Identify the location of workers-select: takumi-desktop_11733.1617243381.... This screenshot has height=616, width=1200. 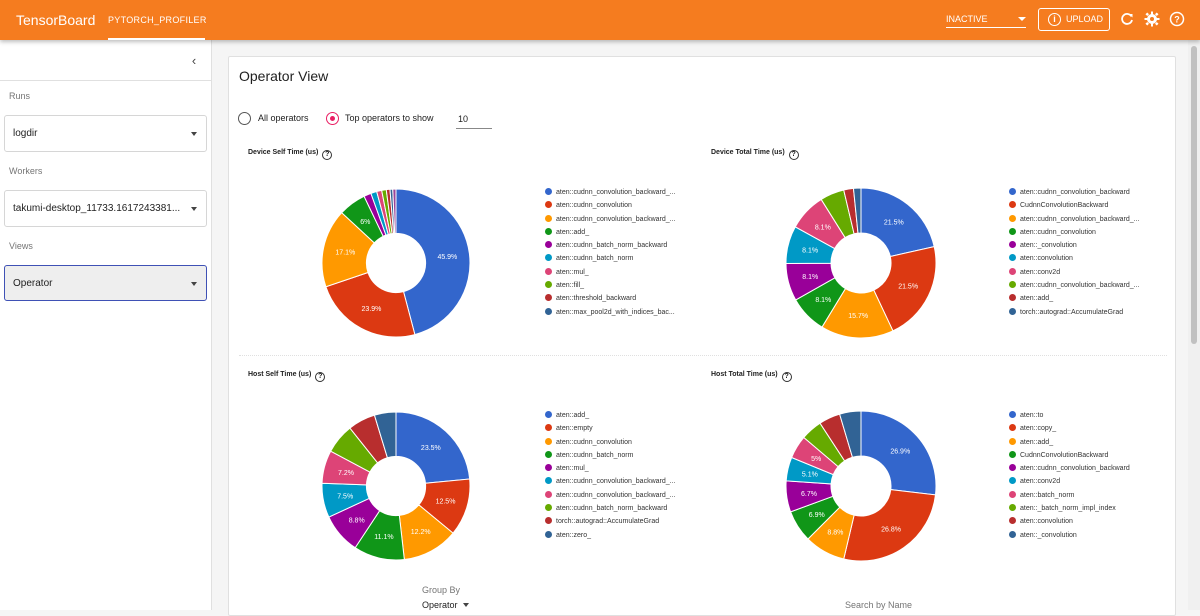
(105, 208).